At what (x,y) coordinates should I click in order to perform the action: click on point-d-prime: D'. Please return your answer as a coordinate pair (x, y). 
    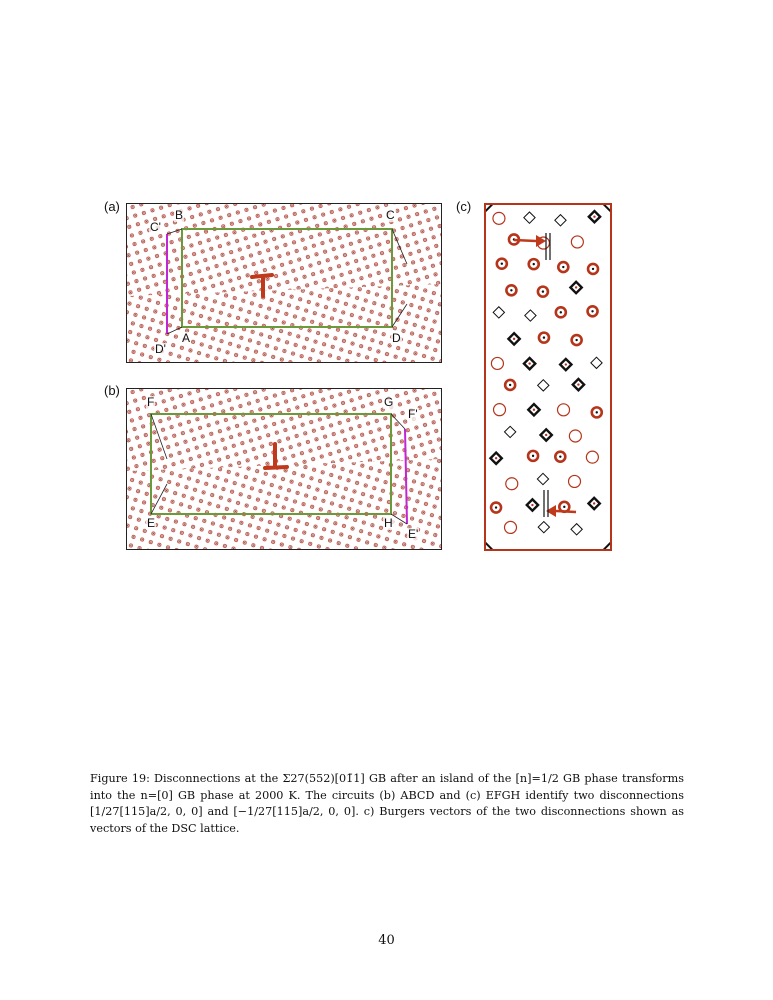
    Looking at the image, I should click on (160, 349).